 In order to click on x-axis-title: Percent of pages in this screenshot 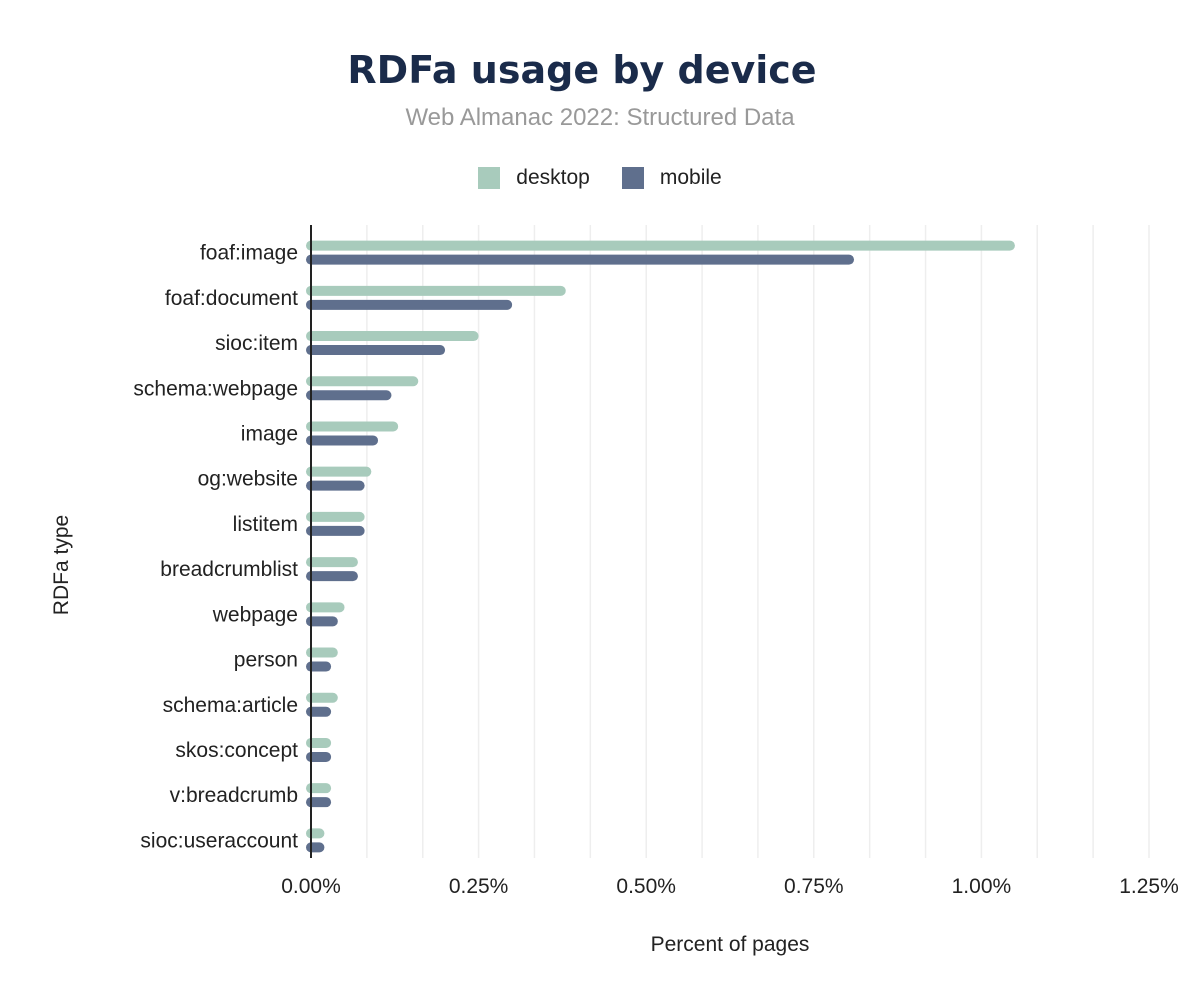, I will do `click(730, 944)`.